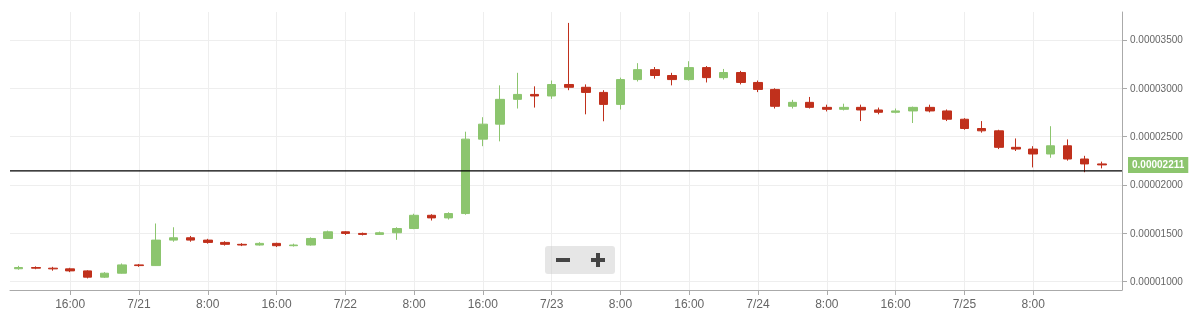  Describe the element at coordinates (1157, 137) in the screenshot. I see `y-tick-label: 0.00002500` at that location.